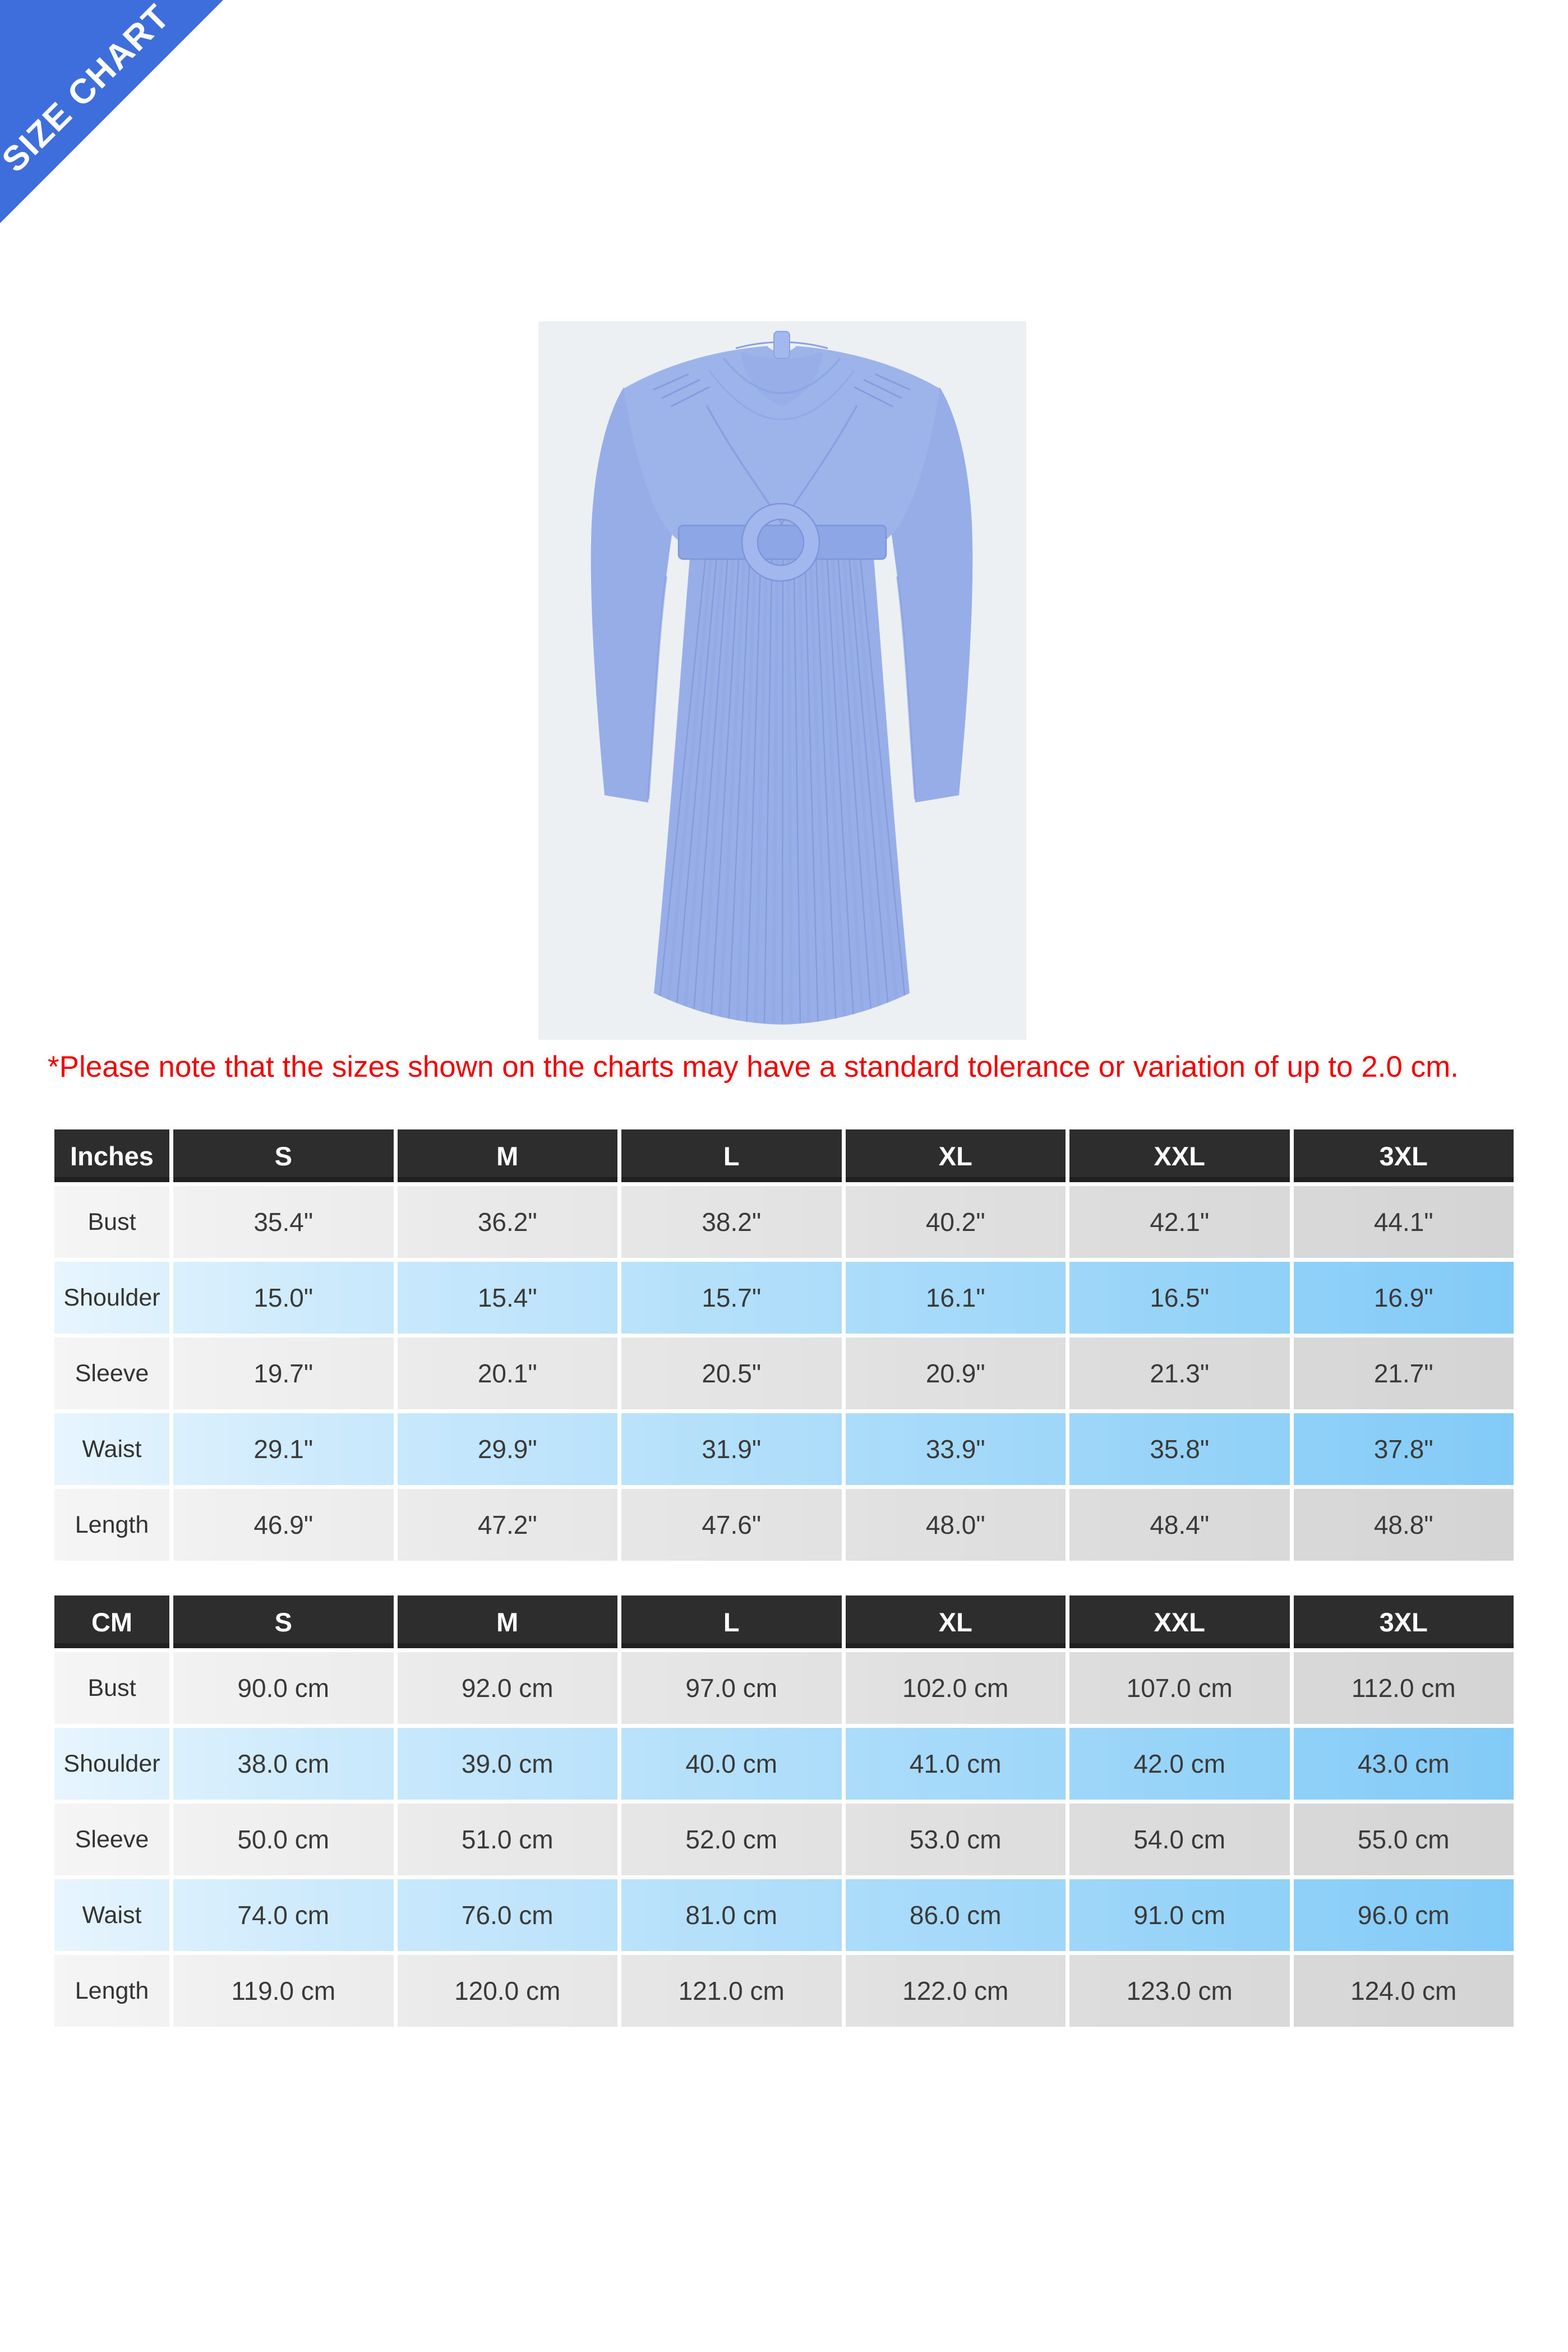 The image size is (1568, 2352). Describe the element at coordinates (1403, 1763) in the screenshot. I see `size-value: 43.0 cm` at that location.